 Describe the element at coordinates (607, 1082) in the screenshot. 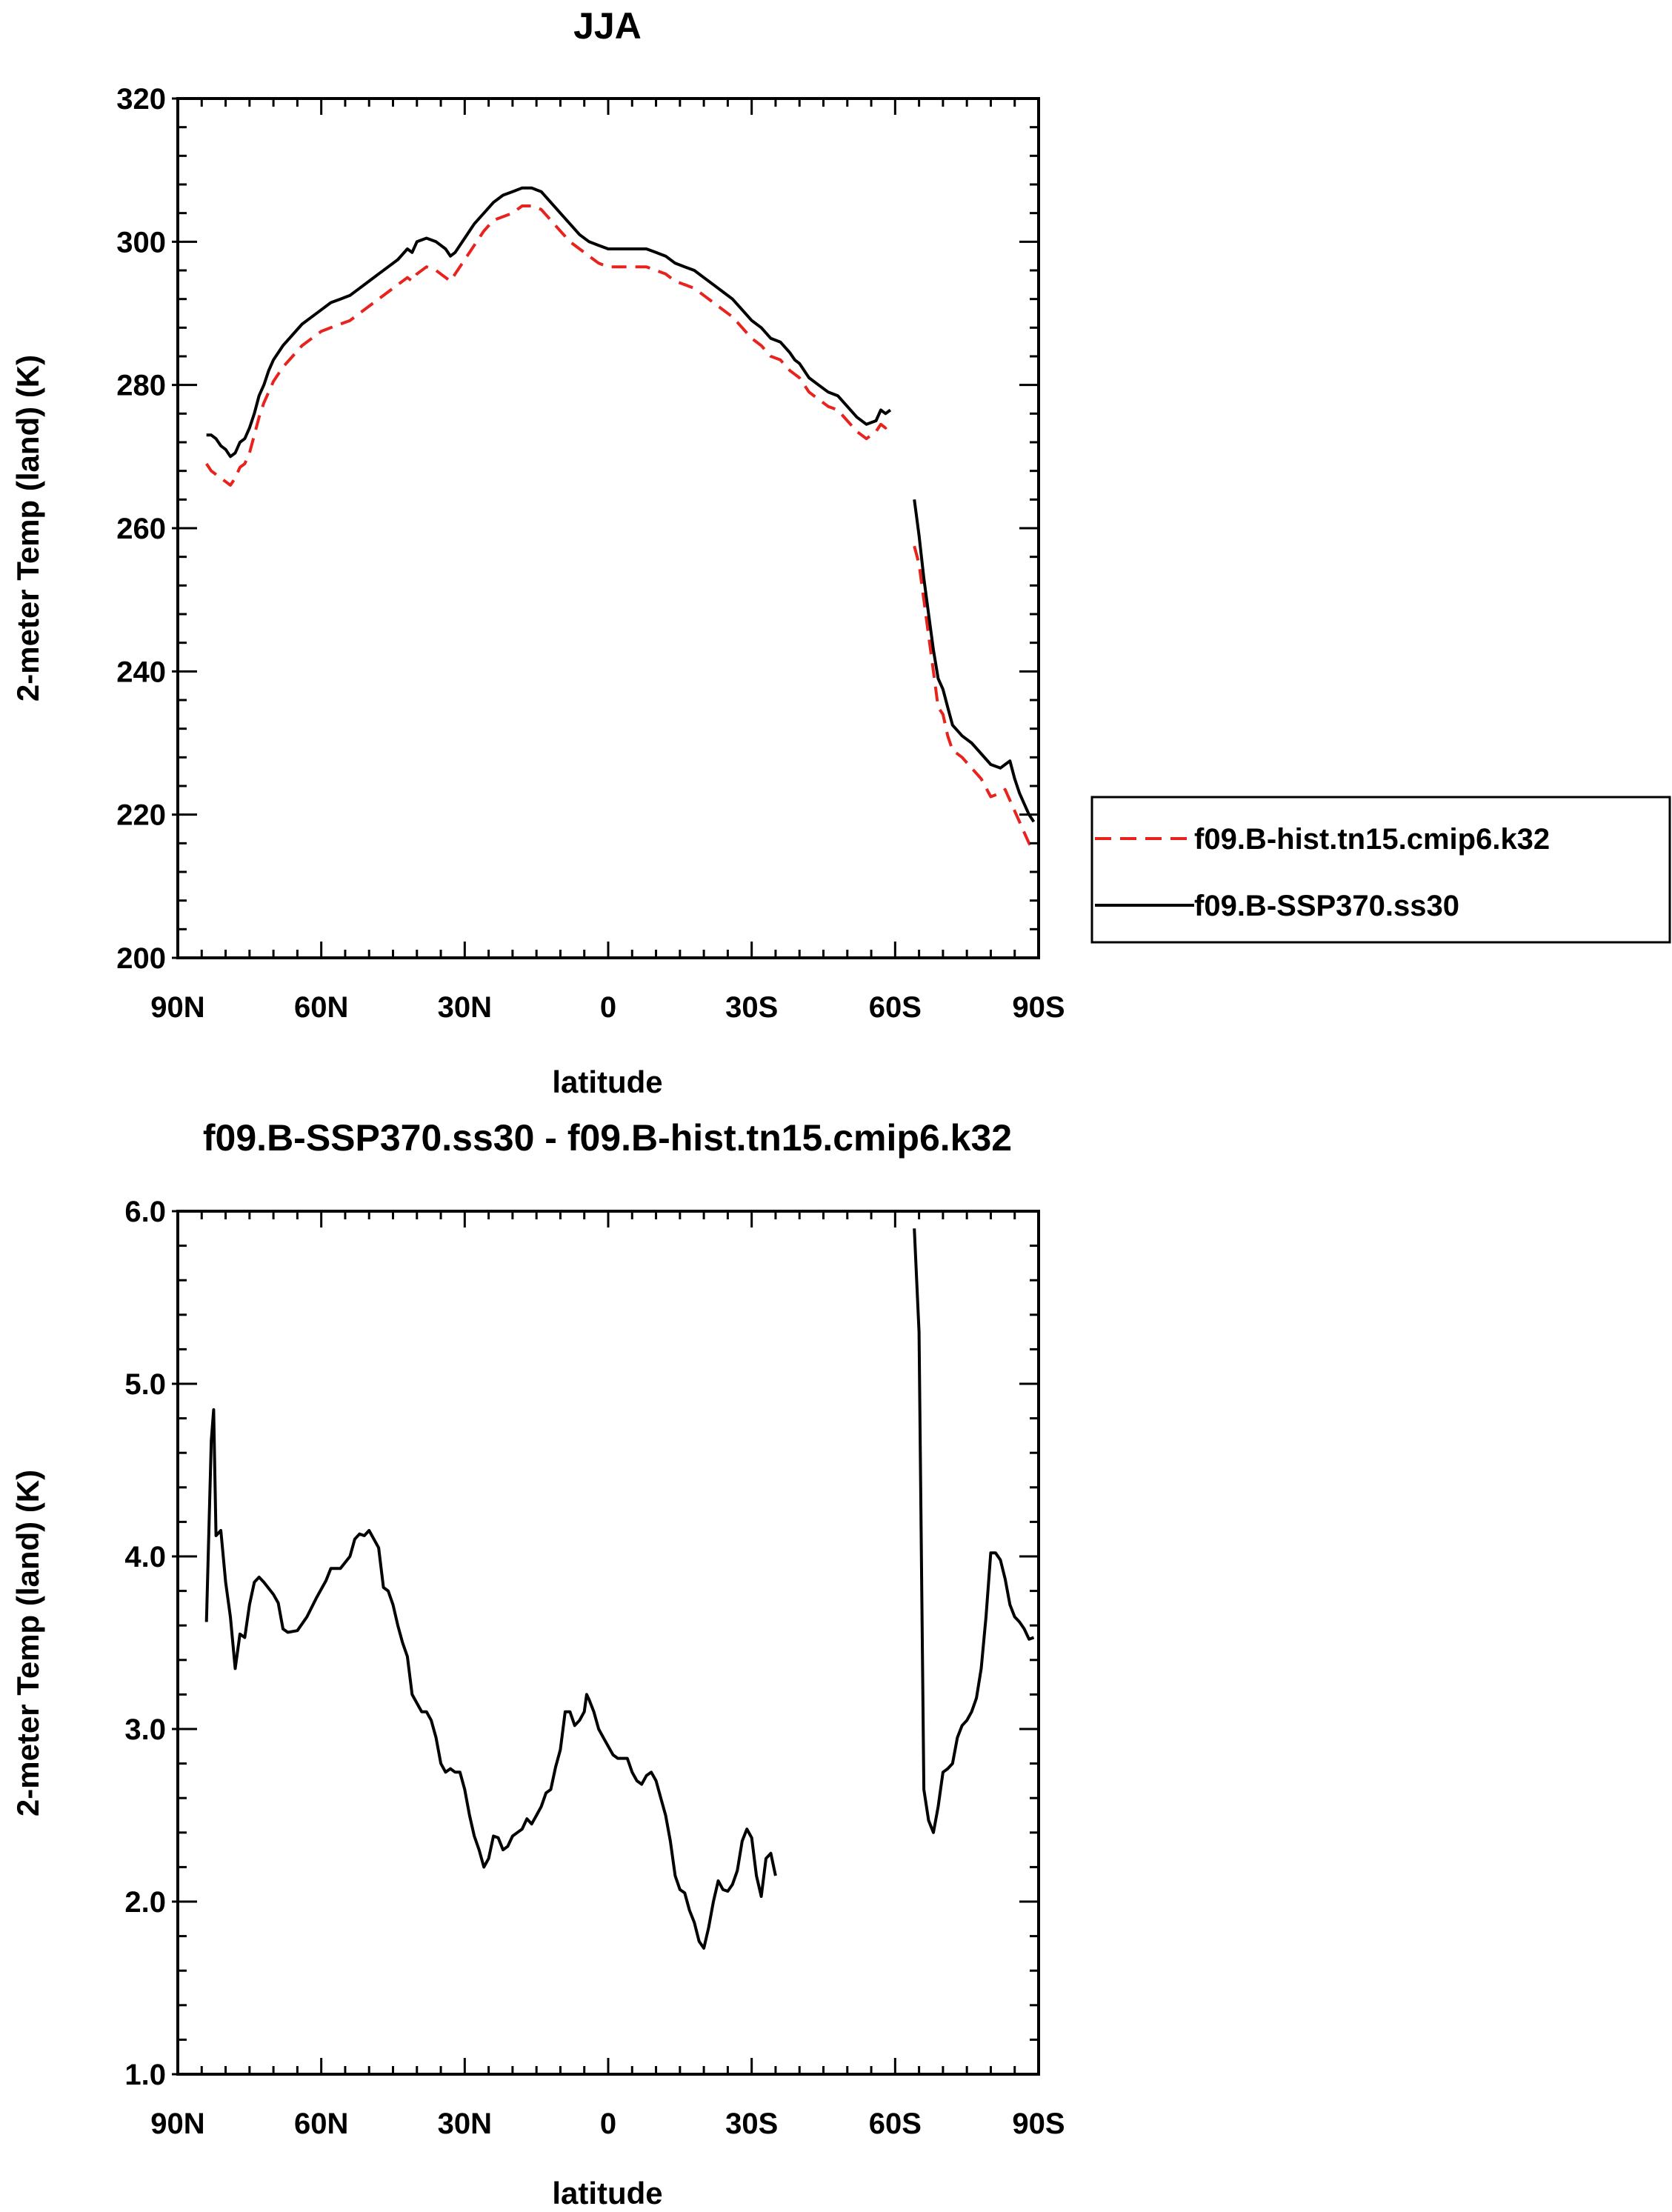

I see `top-x-axis-label: latitude` at that location.